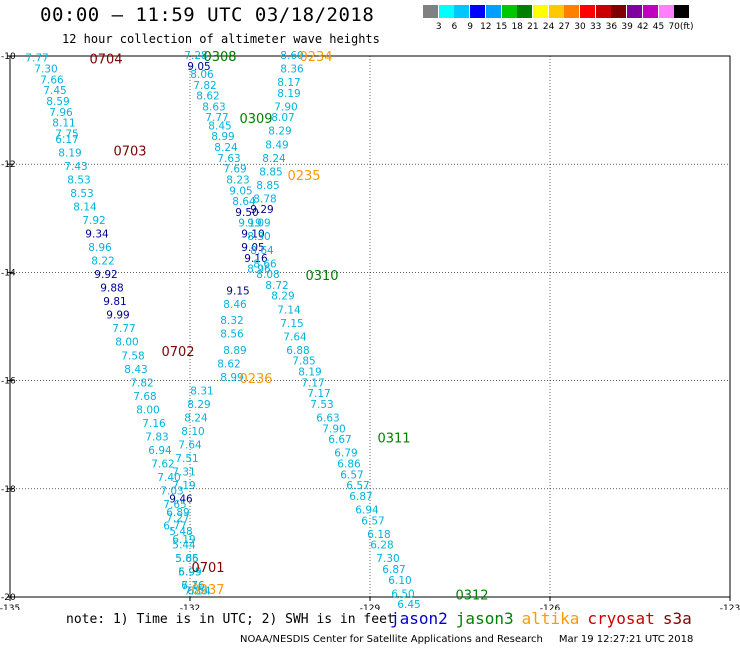 The width and height of the screenshot is (740, 650). Describe the element at coordinates (111, 289) in the screenshot. I see `swh-value-cryosat: 9.88` at that location.